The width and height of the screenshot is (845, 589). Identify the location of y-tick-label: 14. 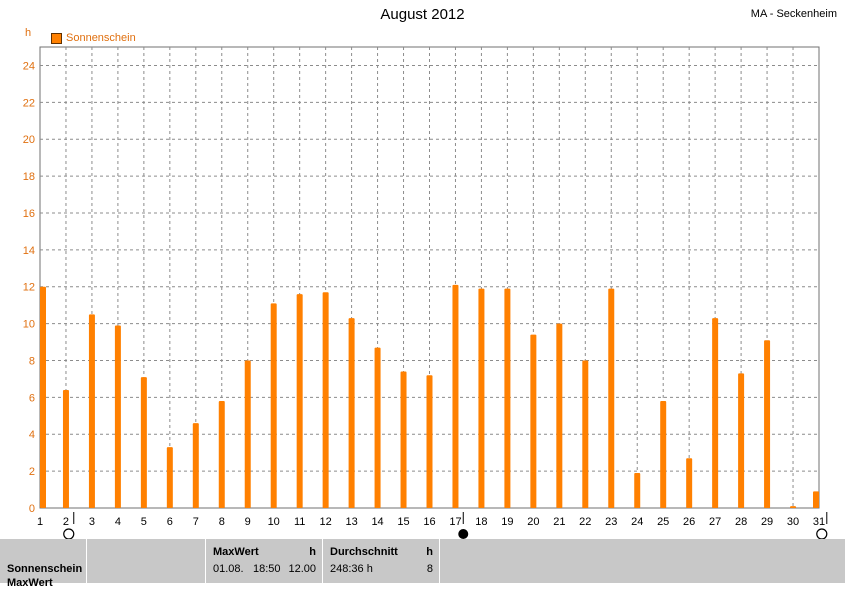
(29, 251).